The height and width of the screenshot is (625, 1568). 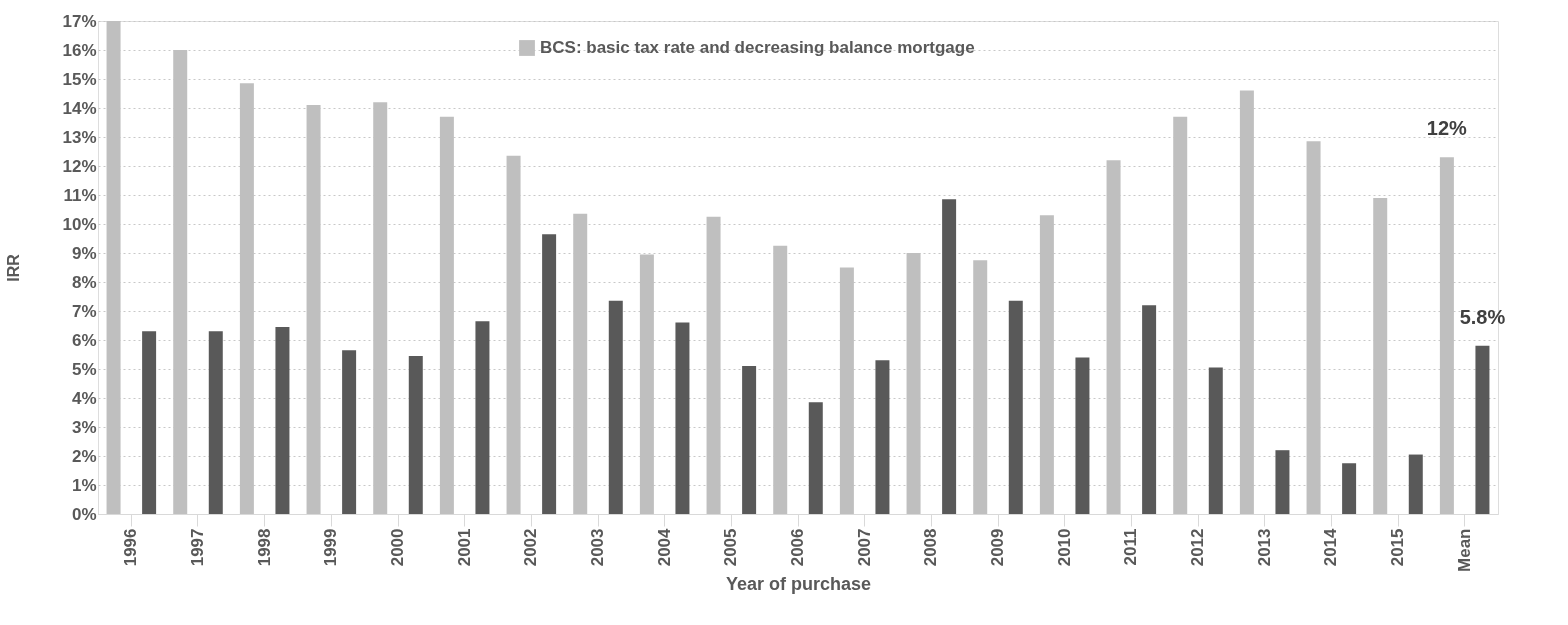 I want to click on x-axis-title: Year of purchase, so click(x=798, y=583).